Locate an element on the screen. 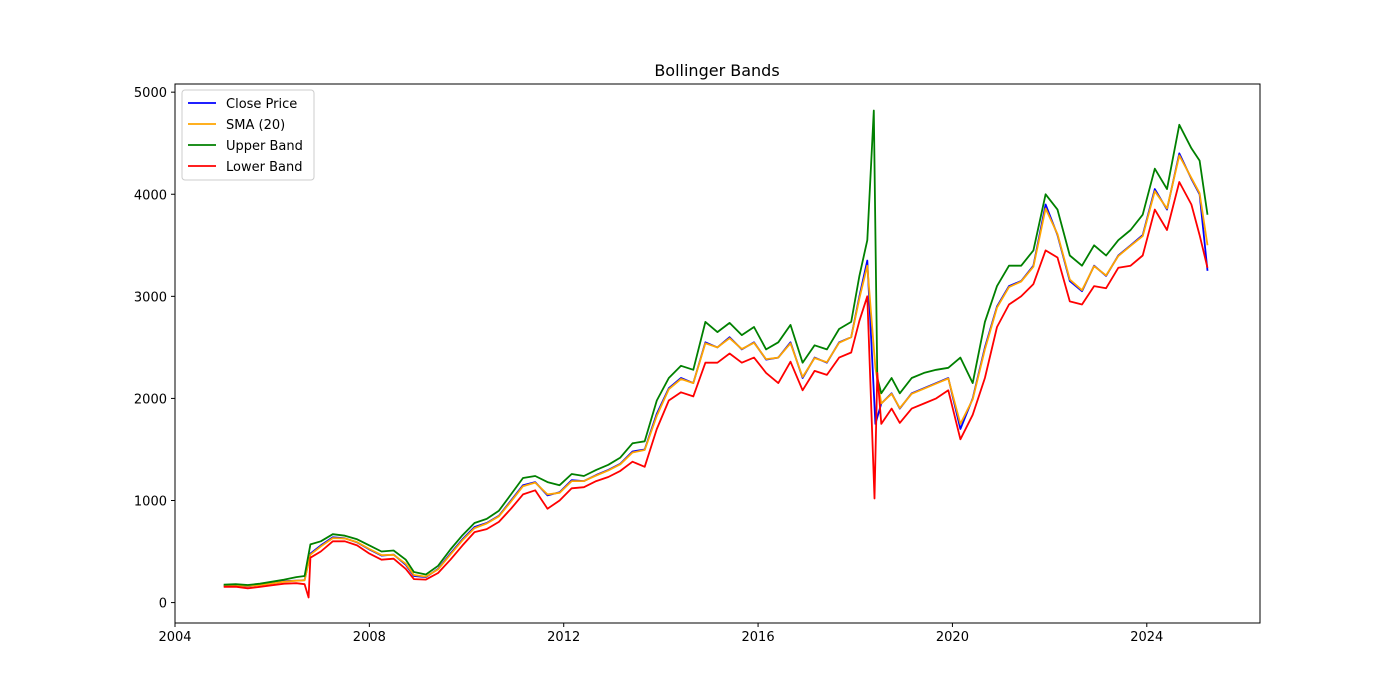  y-tick-label: 2000 is located at coordinates (150, 399).